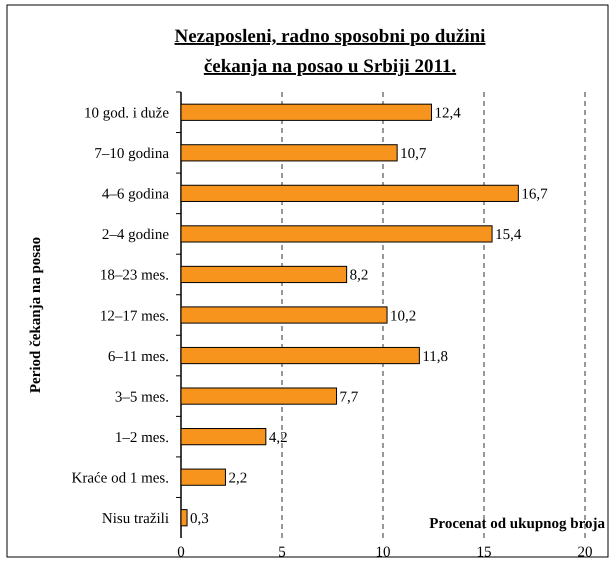 Image resolution: width=616 pixels, height=564 pixels. I want to click on data-label: 4,2, so click(278, 438).